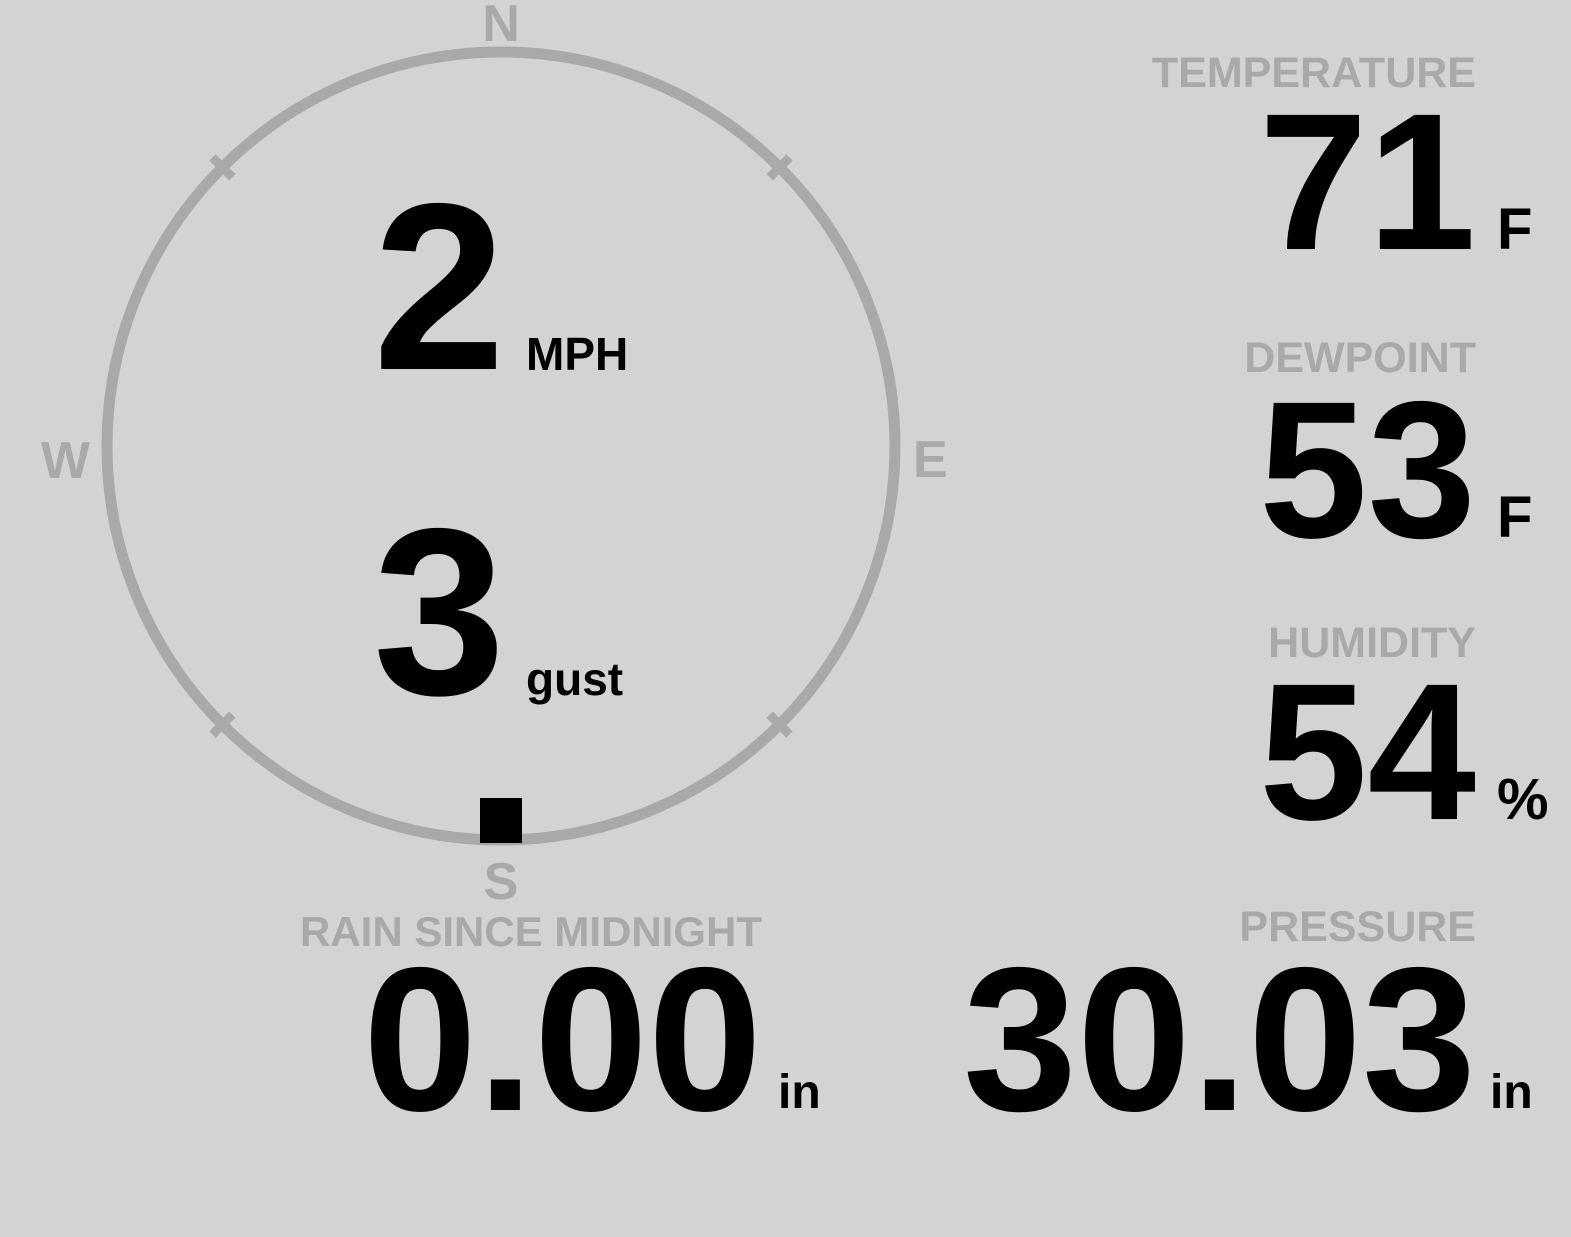 This screenshot has width=1571, height=1237. What do you see at coordinates (779, 724) in the screenshot?
I see `compass-tick-se` at bounding box center [779, 724].